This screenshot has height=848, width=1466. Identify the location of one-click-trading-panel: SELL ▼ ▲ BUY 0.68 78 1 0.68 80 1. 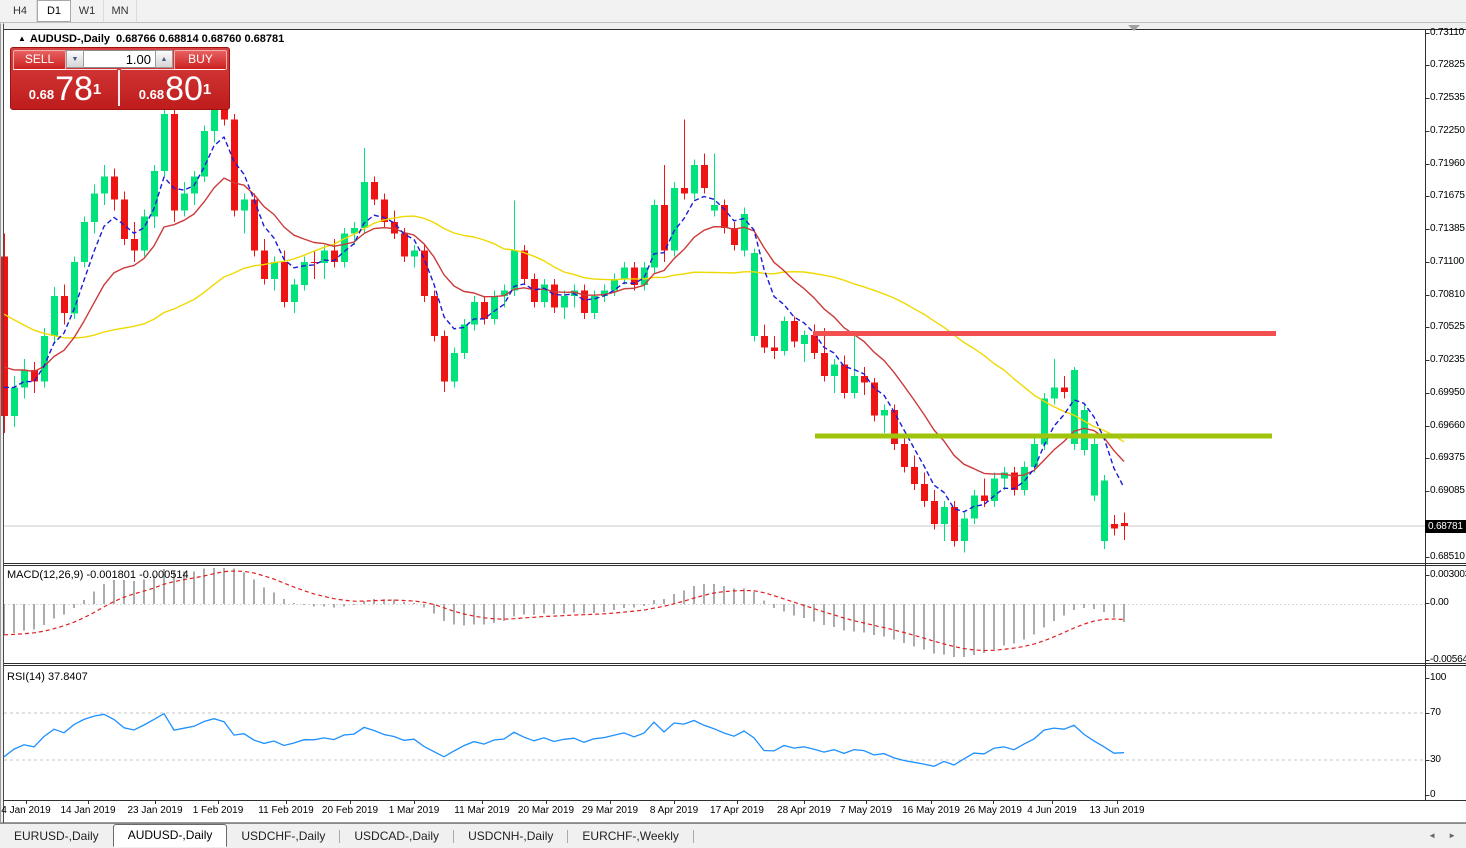
(120, 78).